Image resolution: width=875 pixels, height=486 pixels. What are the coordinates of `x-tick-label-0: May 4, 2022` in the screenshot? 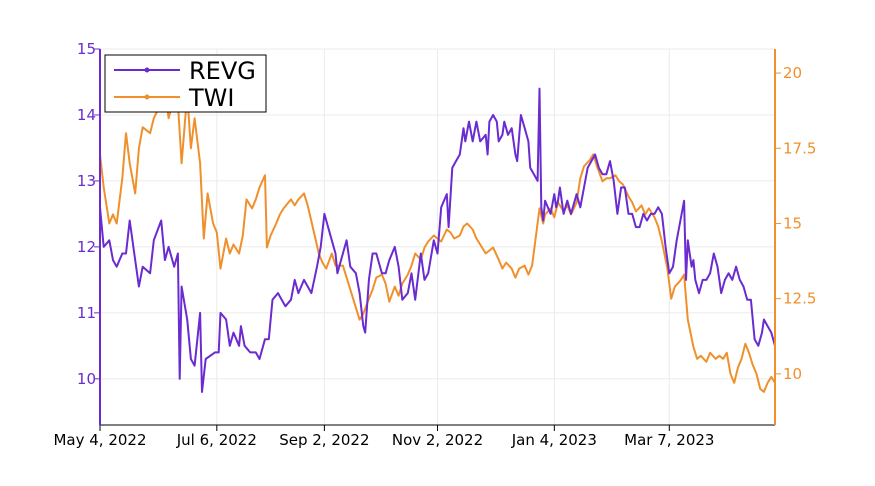 It's located at (99, 440).